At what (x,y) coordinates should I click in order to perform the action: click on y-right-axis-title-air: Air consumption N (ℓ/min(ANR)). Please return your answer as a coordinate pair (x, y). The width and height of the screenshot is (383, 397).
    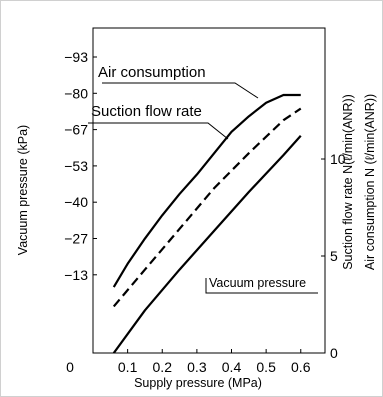
    Looking at the image, I should click on (370, 182).